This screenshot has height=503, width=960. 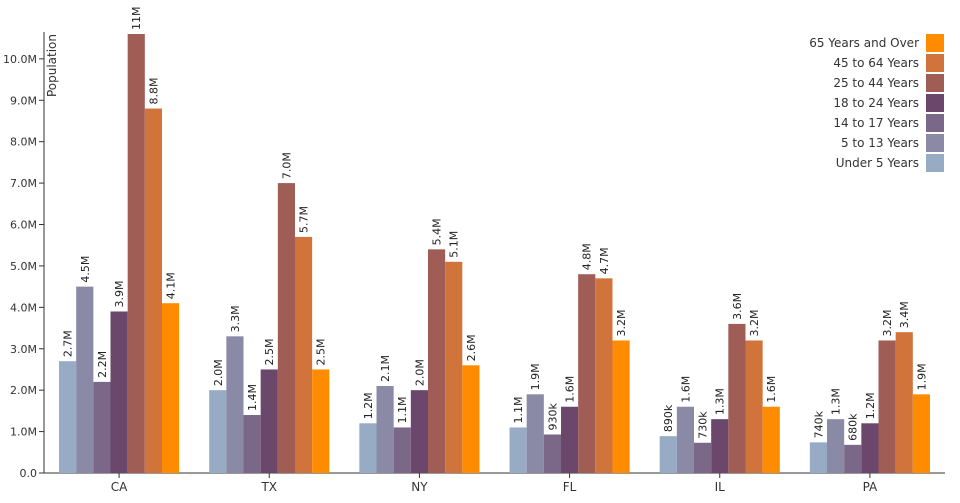 I want to click on y-tick-label: 6.0M, so click(x=23, y=225).